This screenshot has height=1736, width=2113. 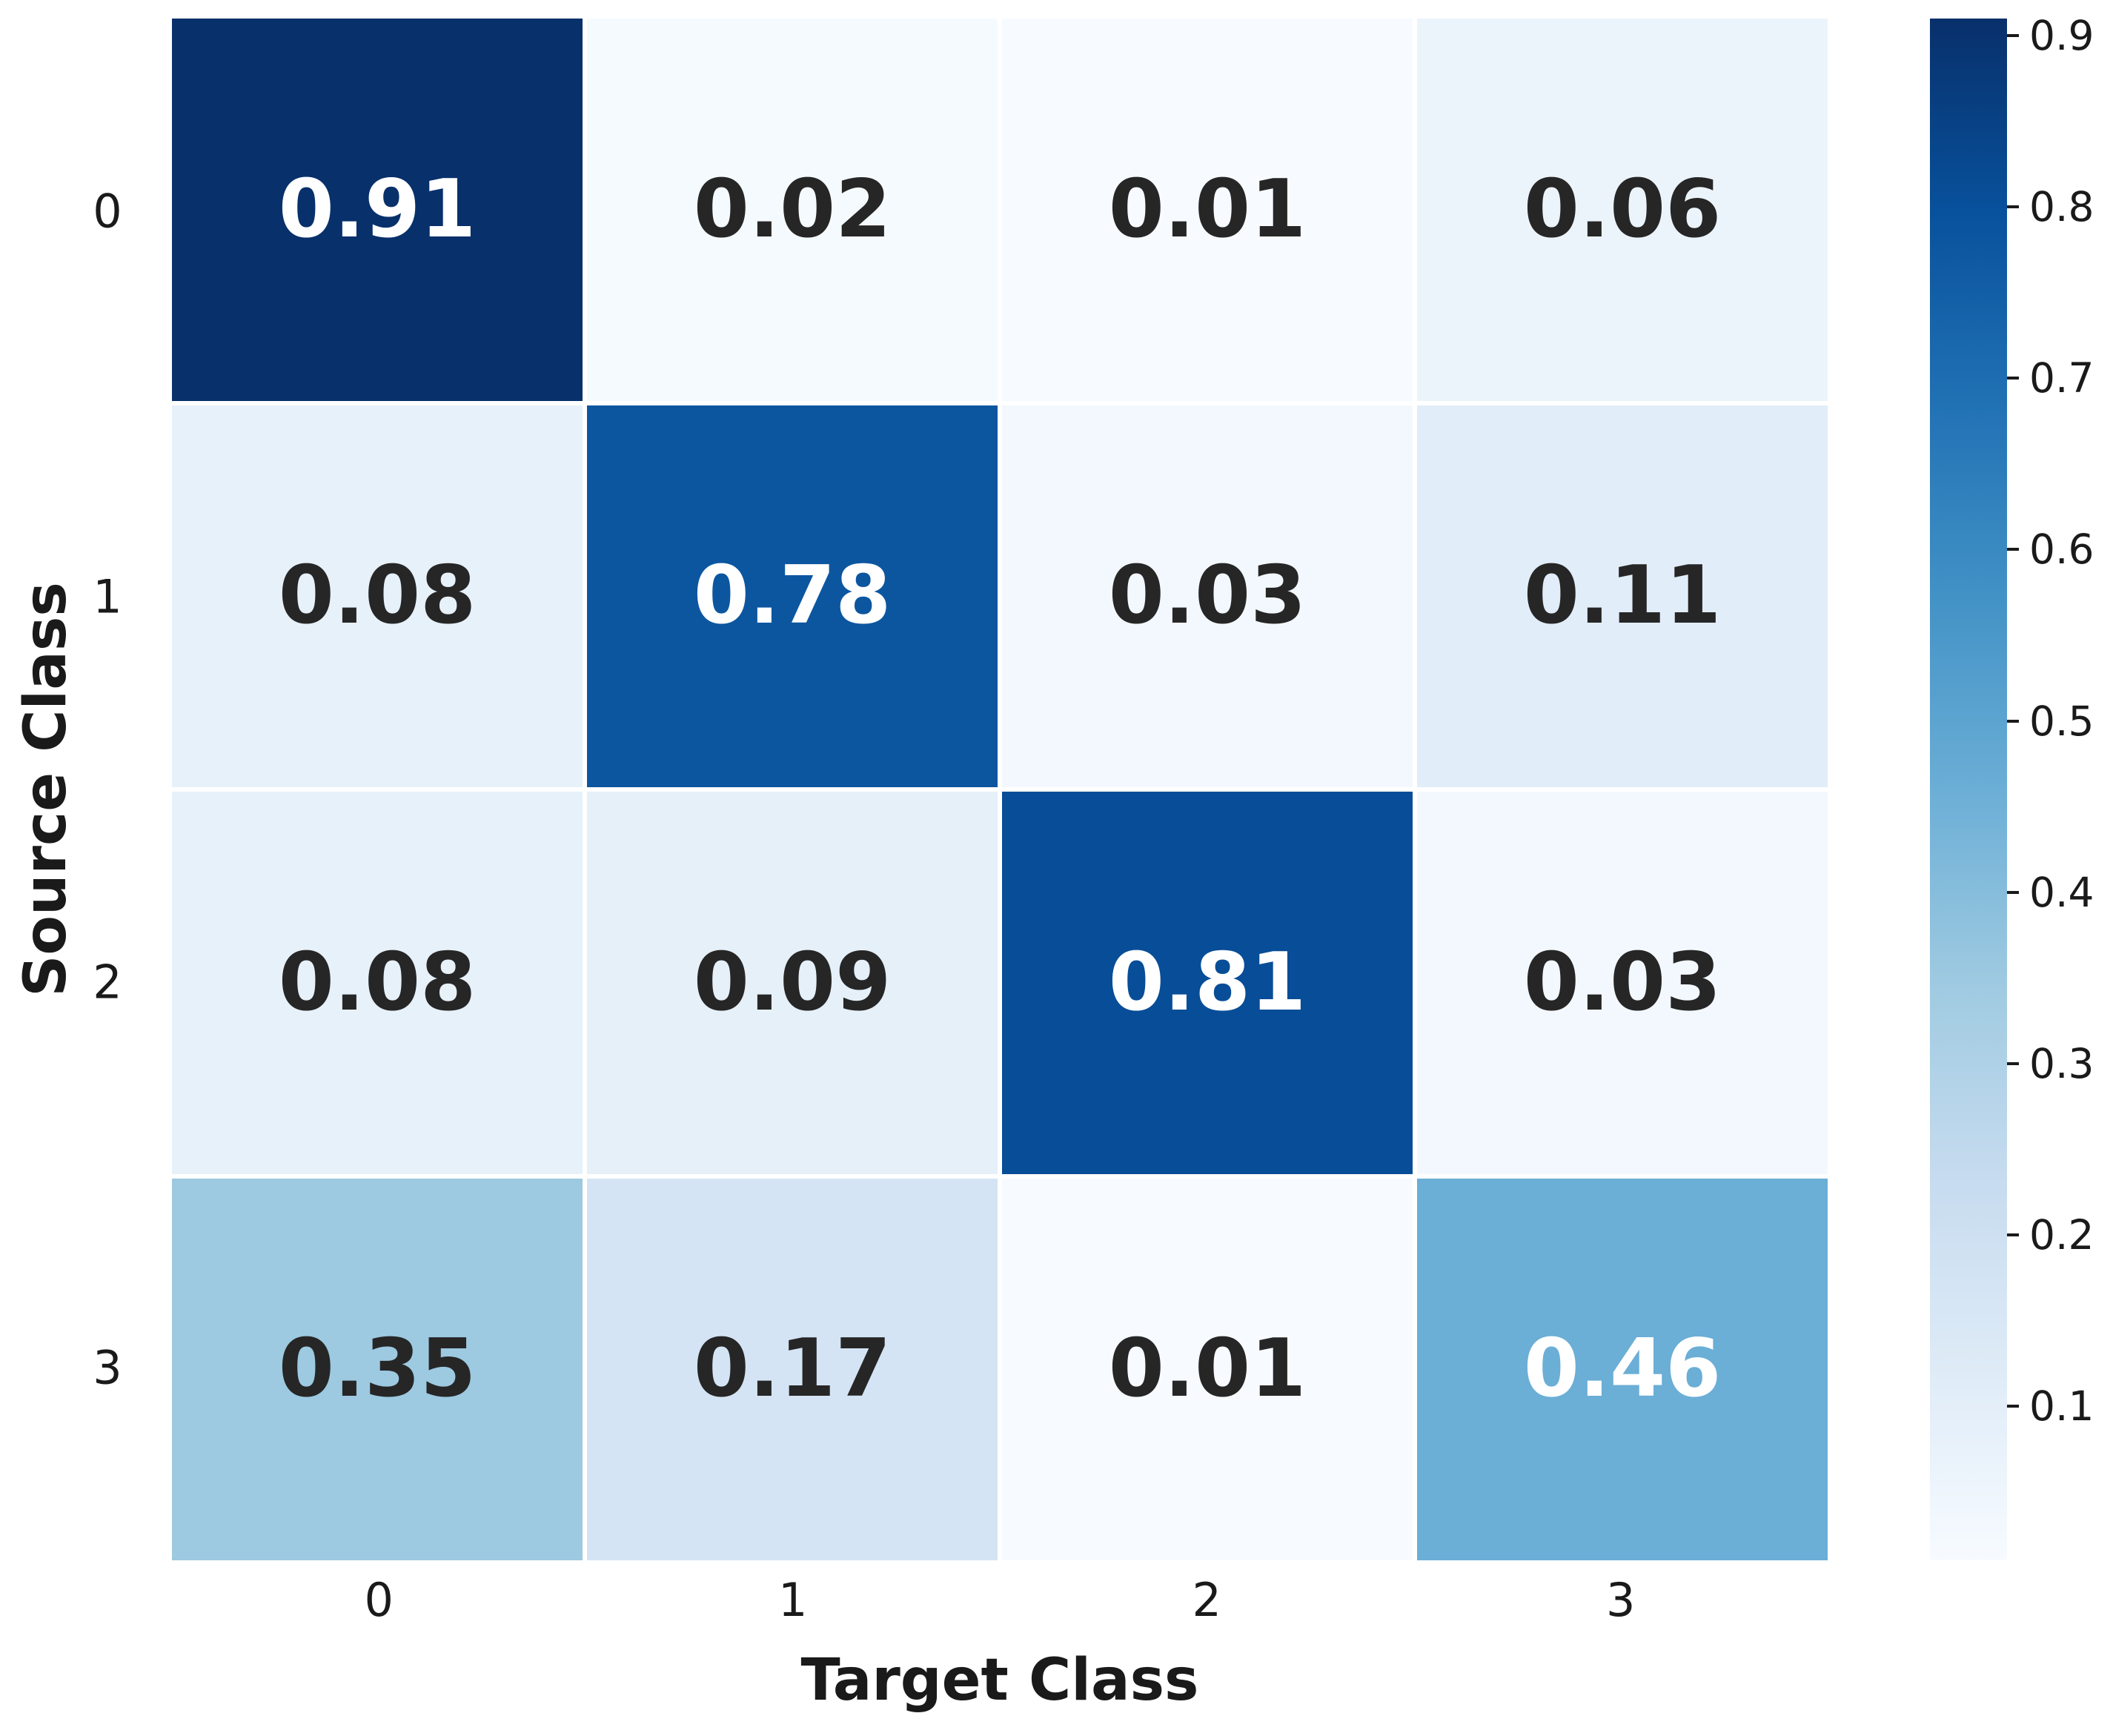 What do you see at coordinates (107, 983) in the screenshot?
I see `y-tick-label: 2` at bounding box center [107, 983].